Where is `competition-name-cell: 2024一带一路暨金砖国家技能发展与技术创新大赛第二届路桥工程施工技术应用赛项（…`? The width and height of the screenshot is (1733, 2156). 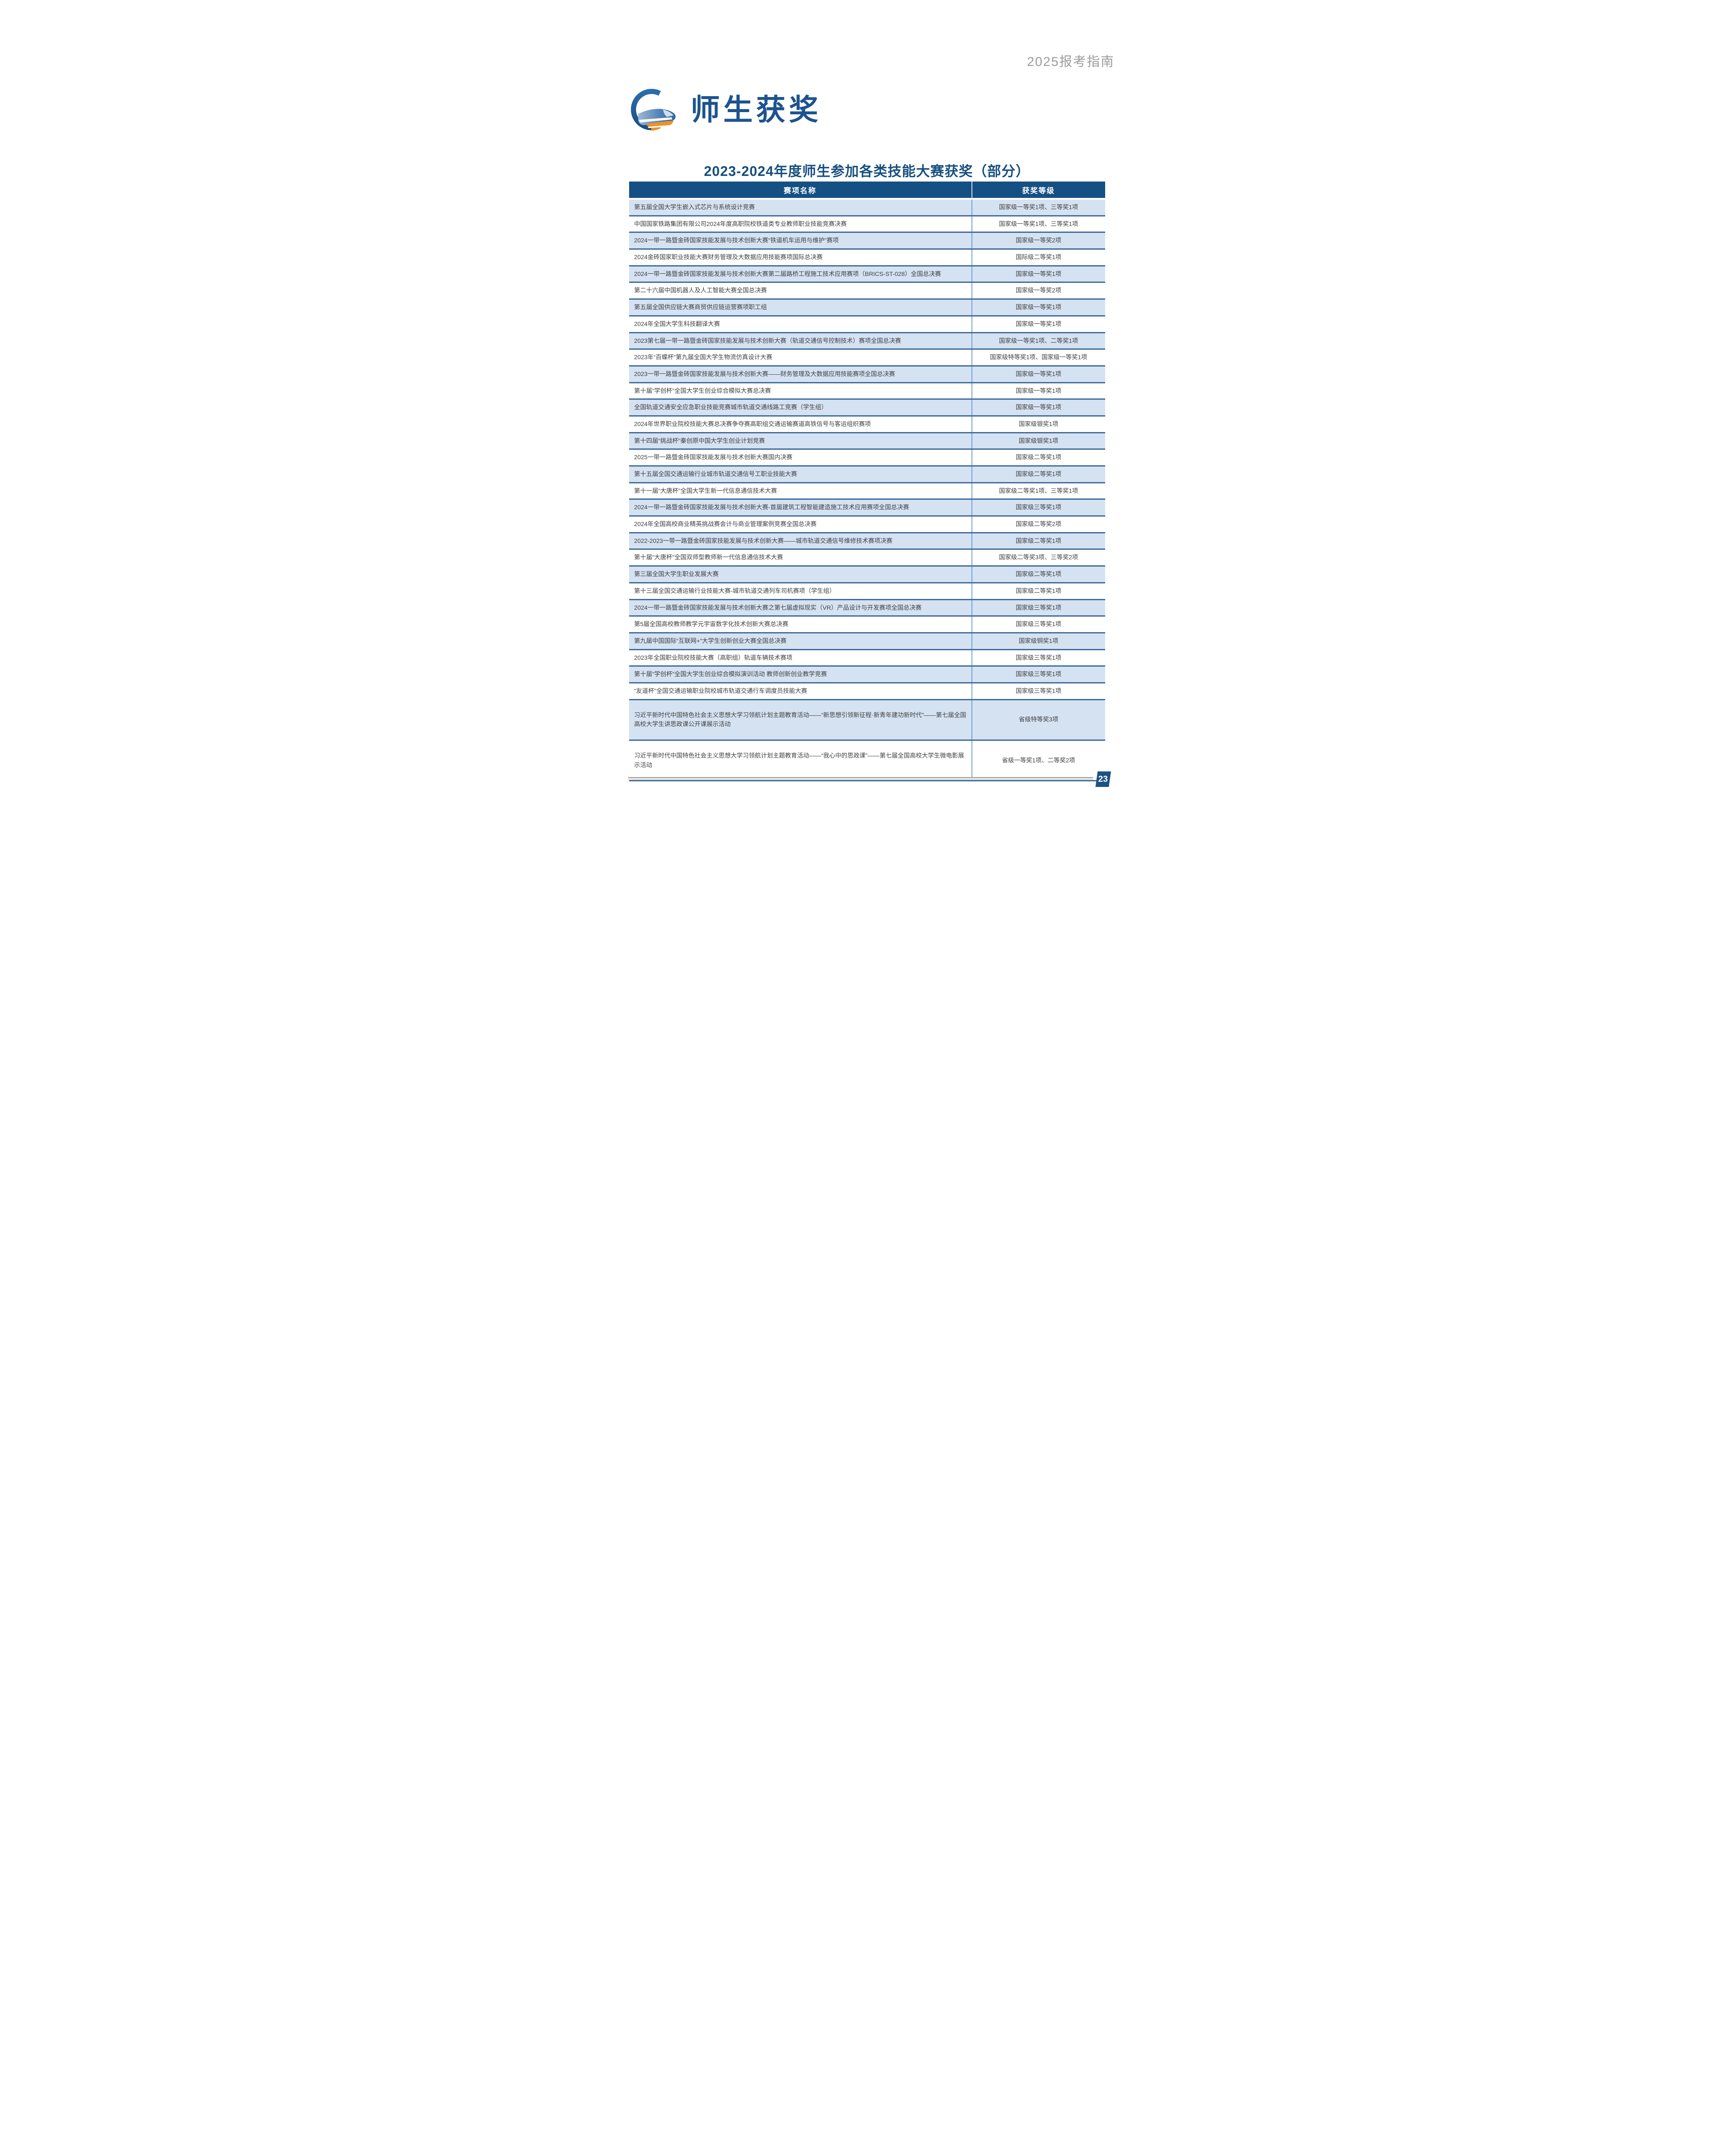 competition-name-cell: 2024一带一路暨金砖国家技能发展与技术创新大赛第二届路桥工程施工技术应用赛项（… is located at coordinates (800, 274).